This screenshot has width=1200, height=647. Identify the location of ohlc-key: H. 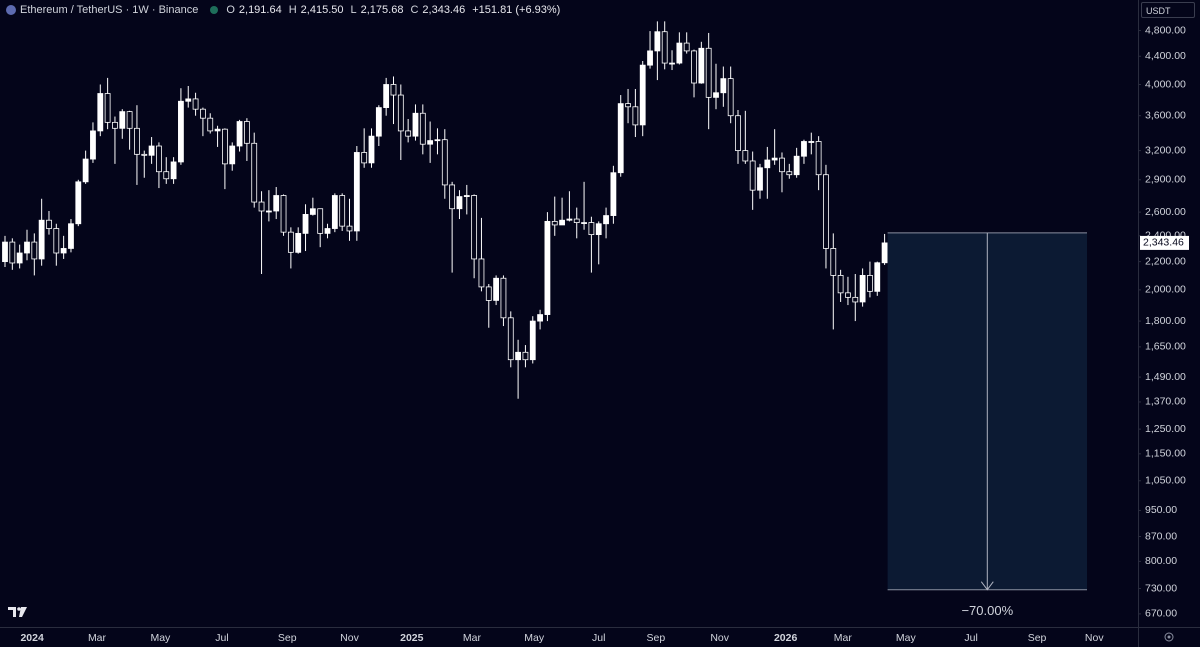
(292, 10).